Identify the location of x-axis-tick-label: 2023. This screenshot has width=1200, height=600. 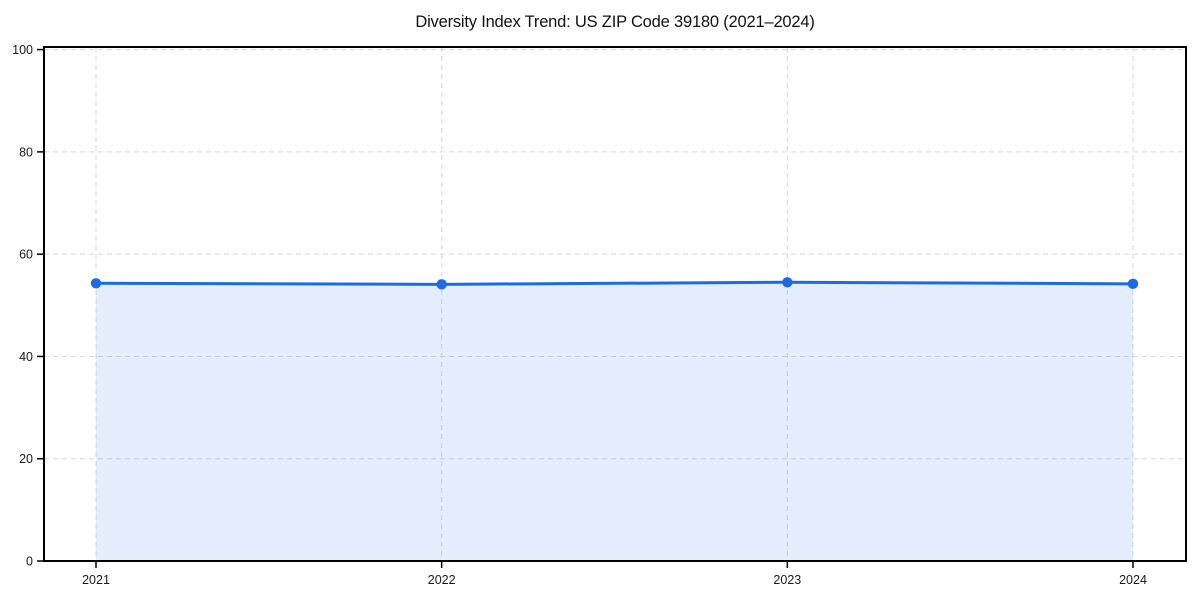
(787, 580).